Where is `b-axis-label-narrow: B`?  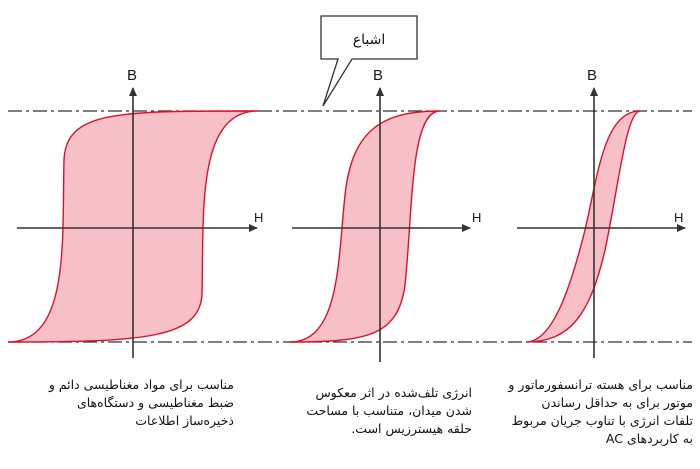 b-axis-label-narrow: B is located at coordinates (592, 75).